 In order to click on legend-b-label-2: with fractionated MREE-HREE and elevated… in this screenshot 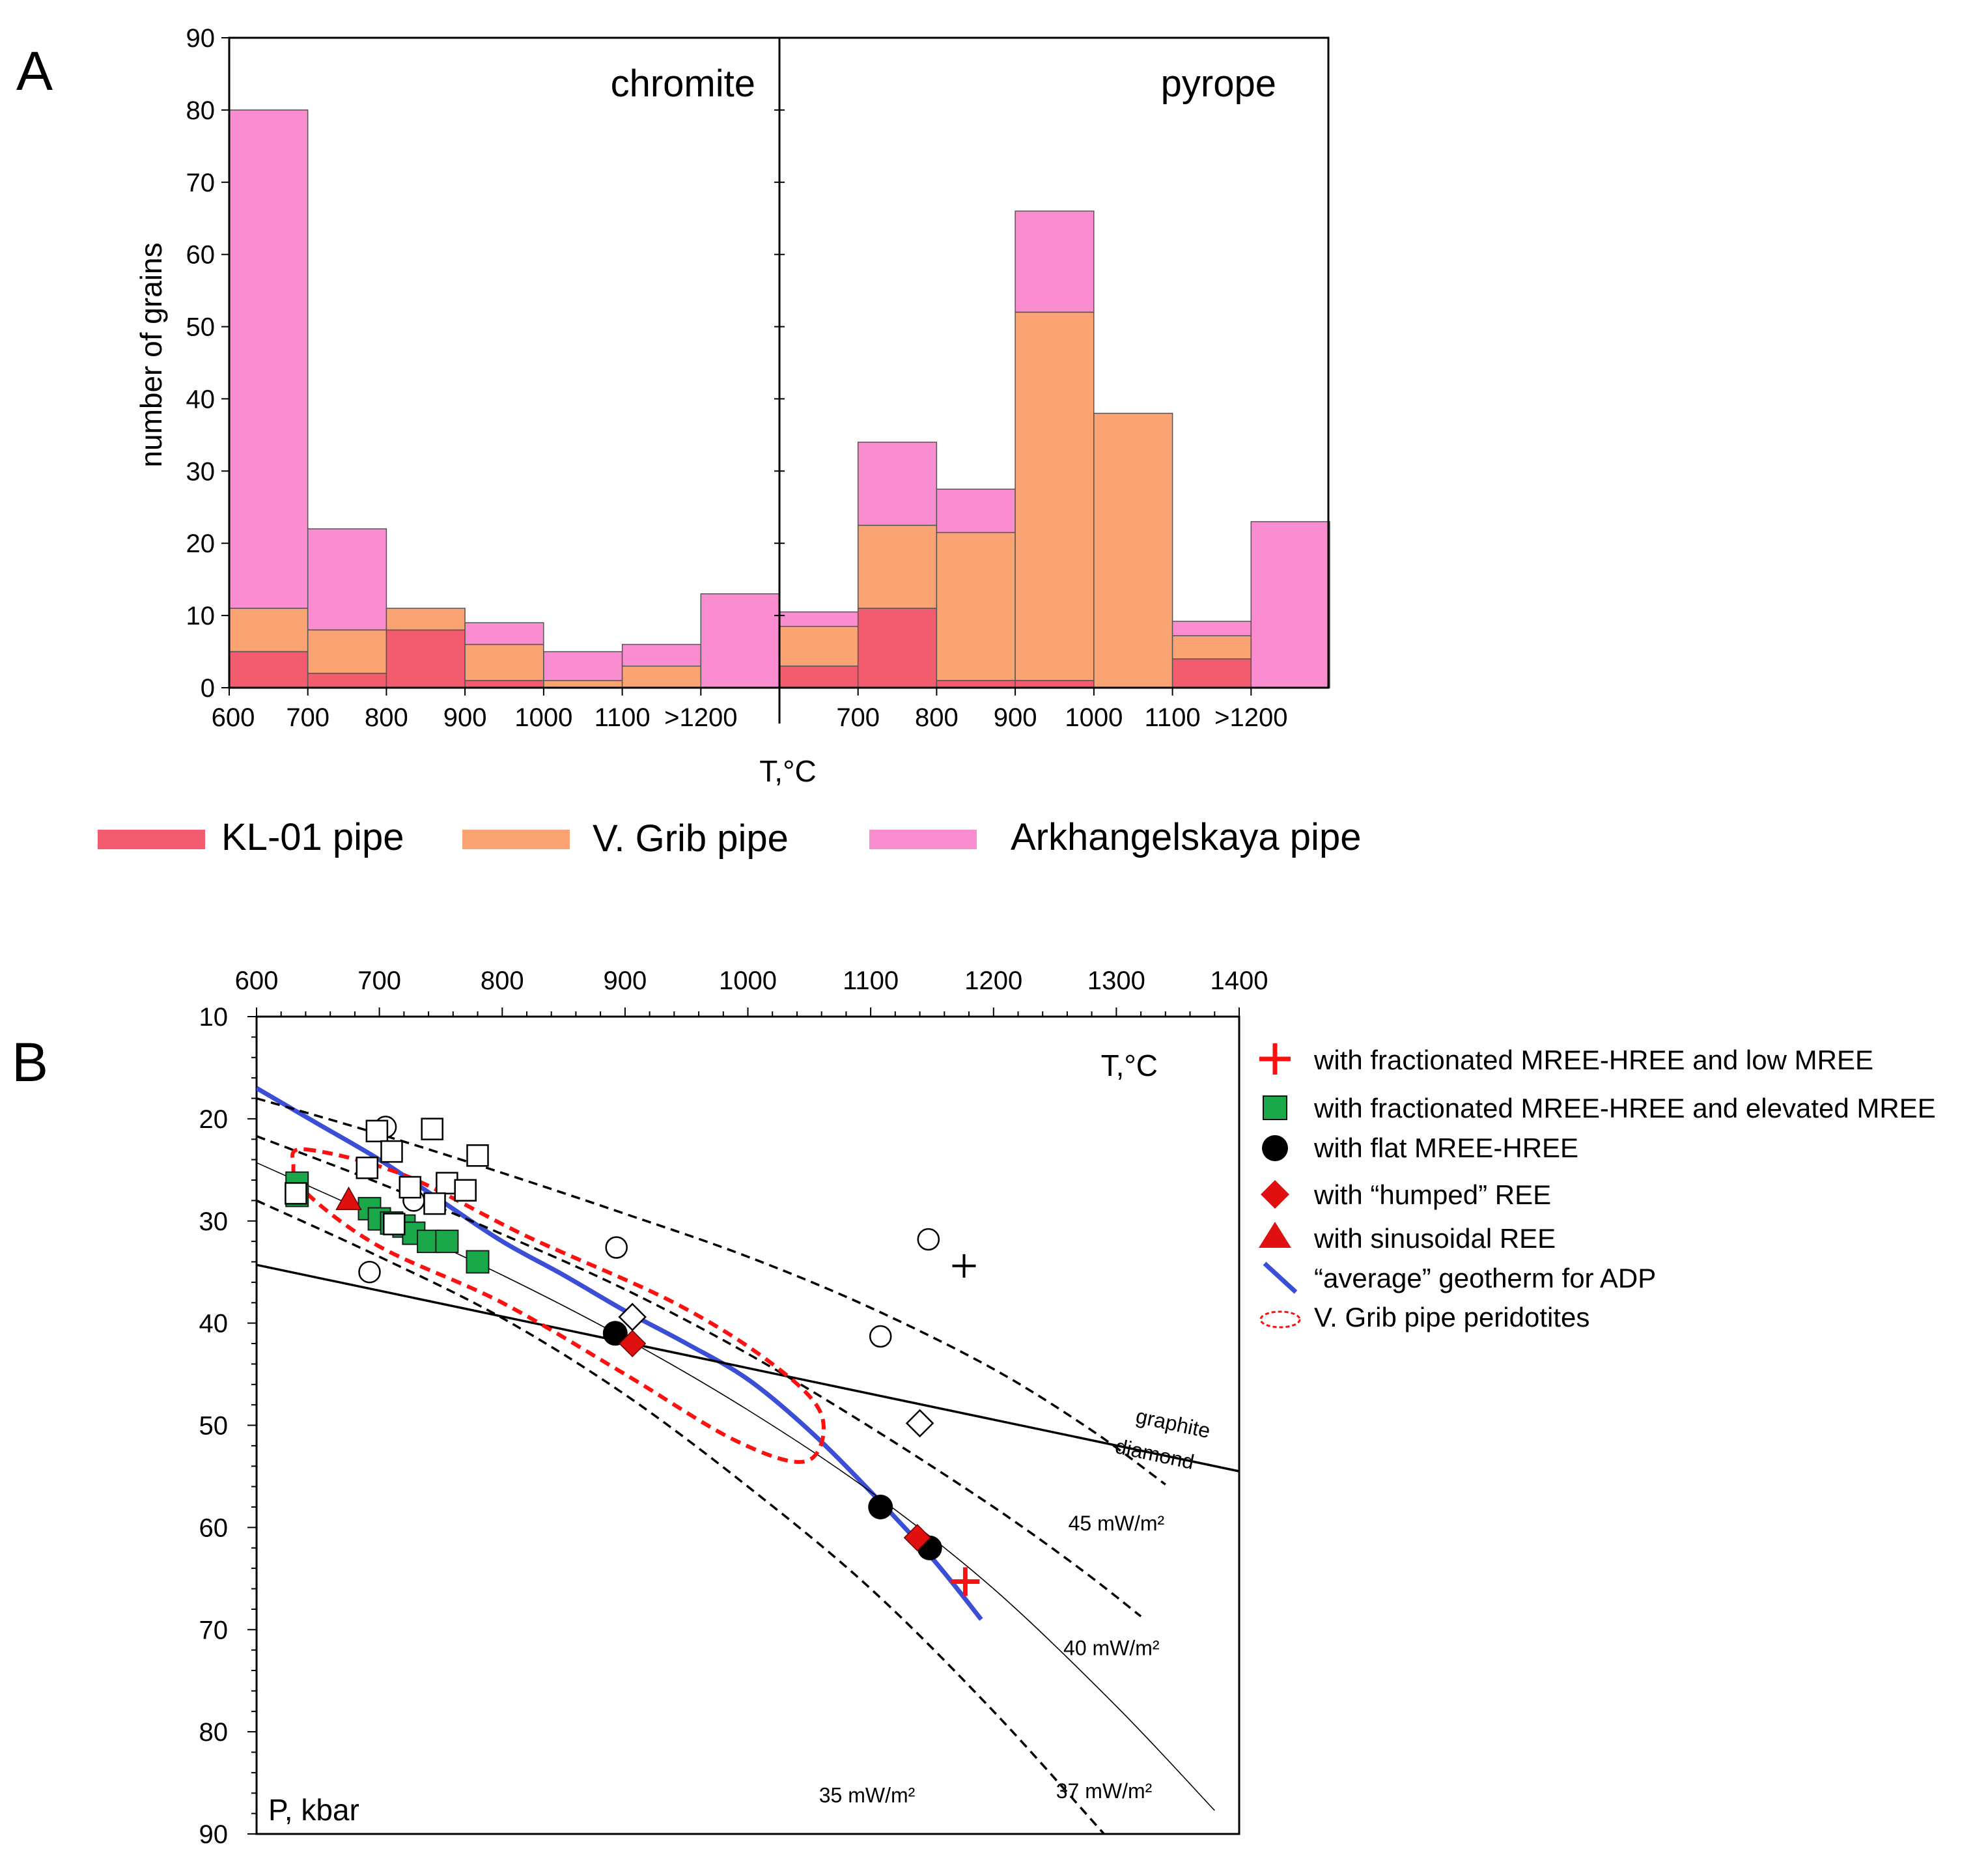, I will do `click(1625, 1108)`.